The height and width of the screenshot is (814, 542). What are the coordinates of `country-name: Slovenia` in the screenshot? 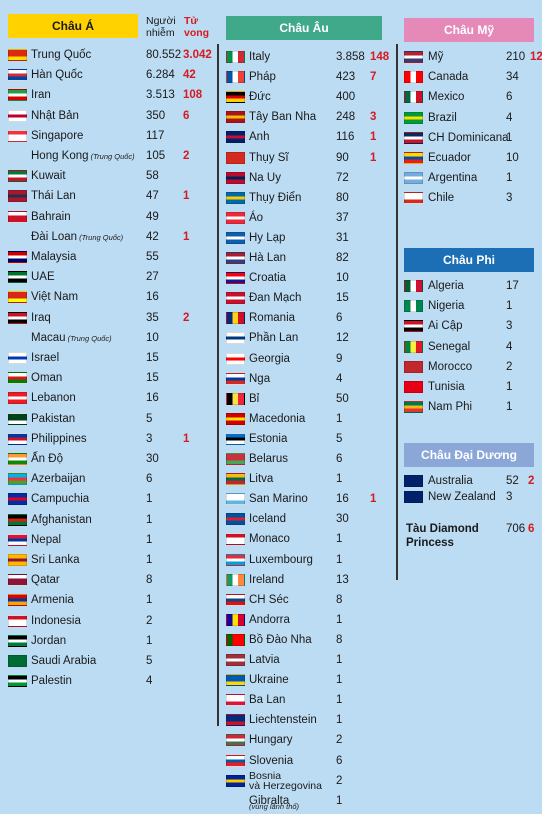 It's located at (271, 760).